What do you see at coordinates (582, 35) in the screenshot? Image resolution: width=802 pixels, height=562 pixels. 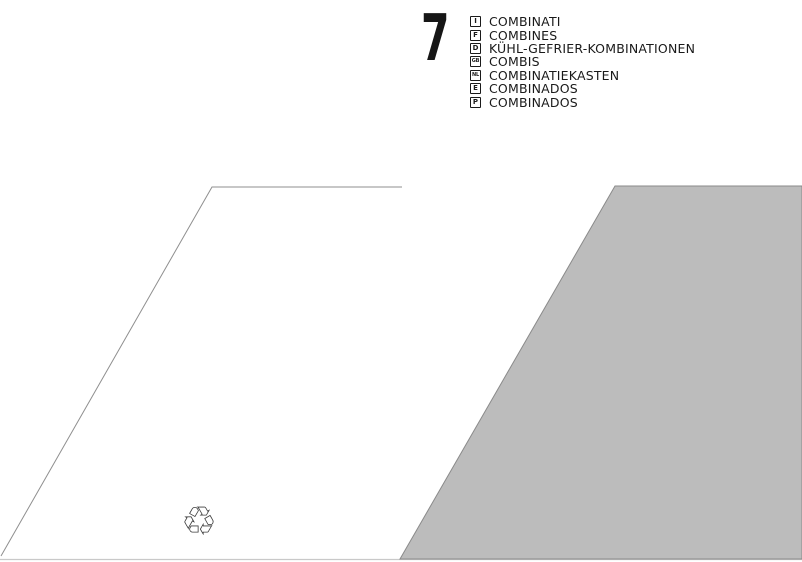 I see `list-item: F COMBINES` at bounding box center [582, 35].